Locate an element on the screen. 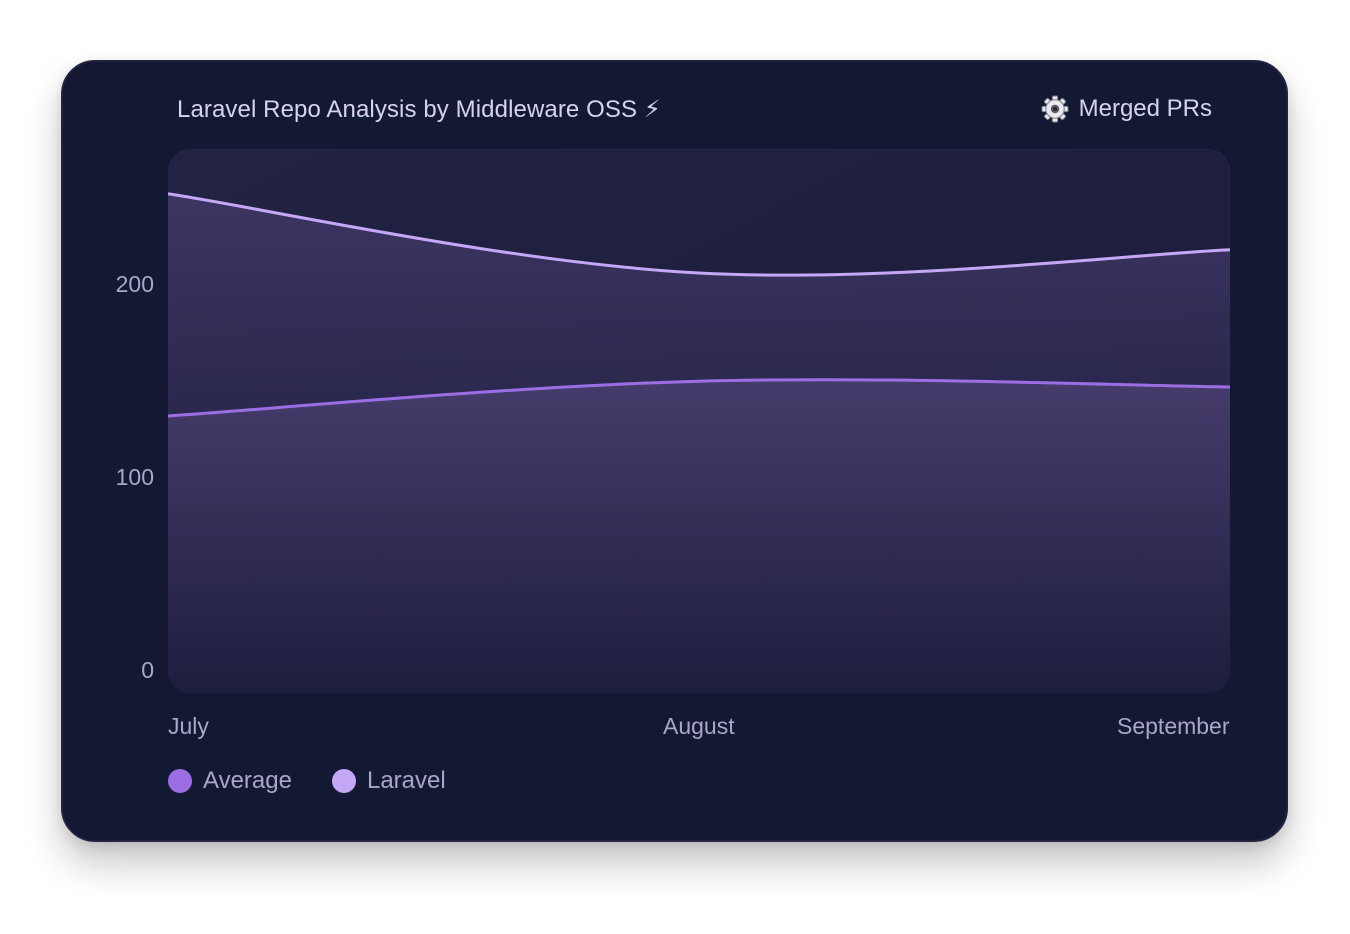  y-tick-label: 0 is located at coordinates (147, 670).